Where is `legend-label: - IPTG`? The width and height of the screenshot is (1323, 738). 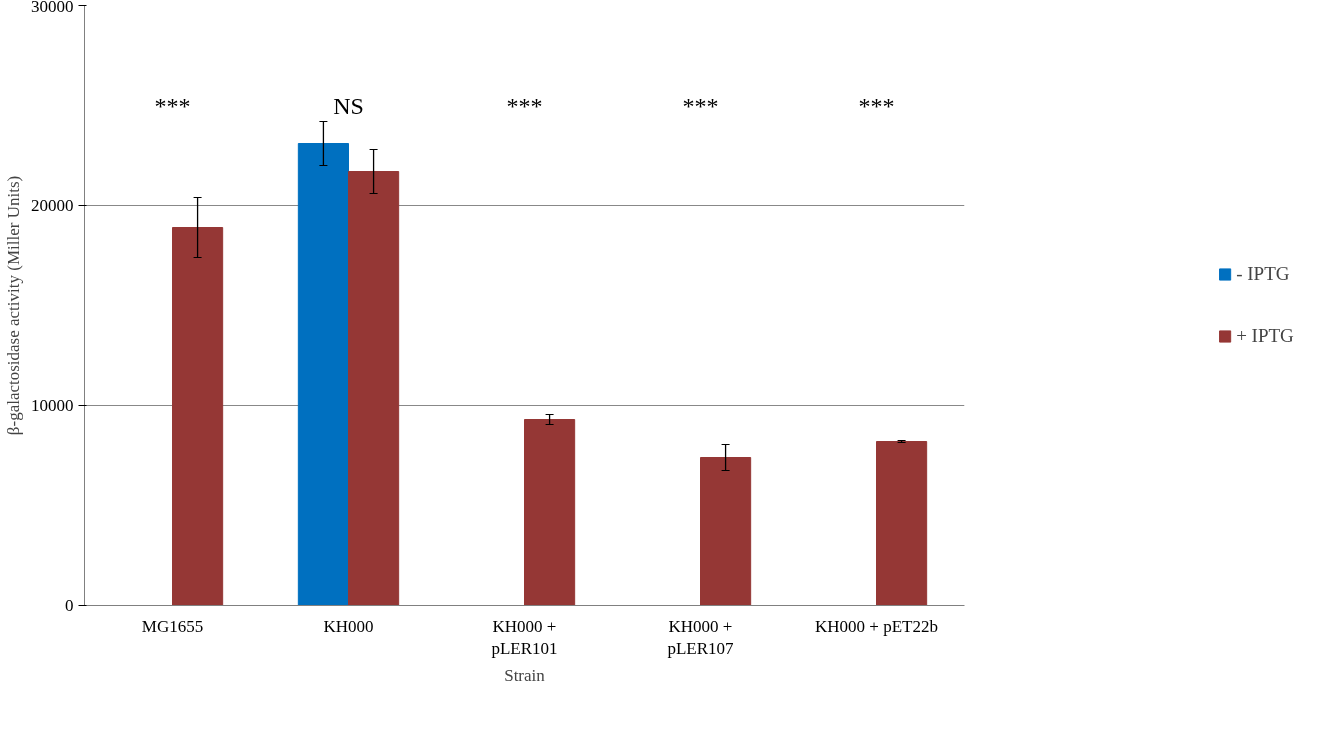
legend-label: - IPTG is located at coordinates (1263, 274).